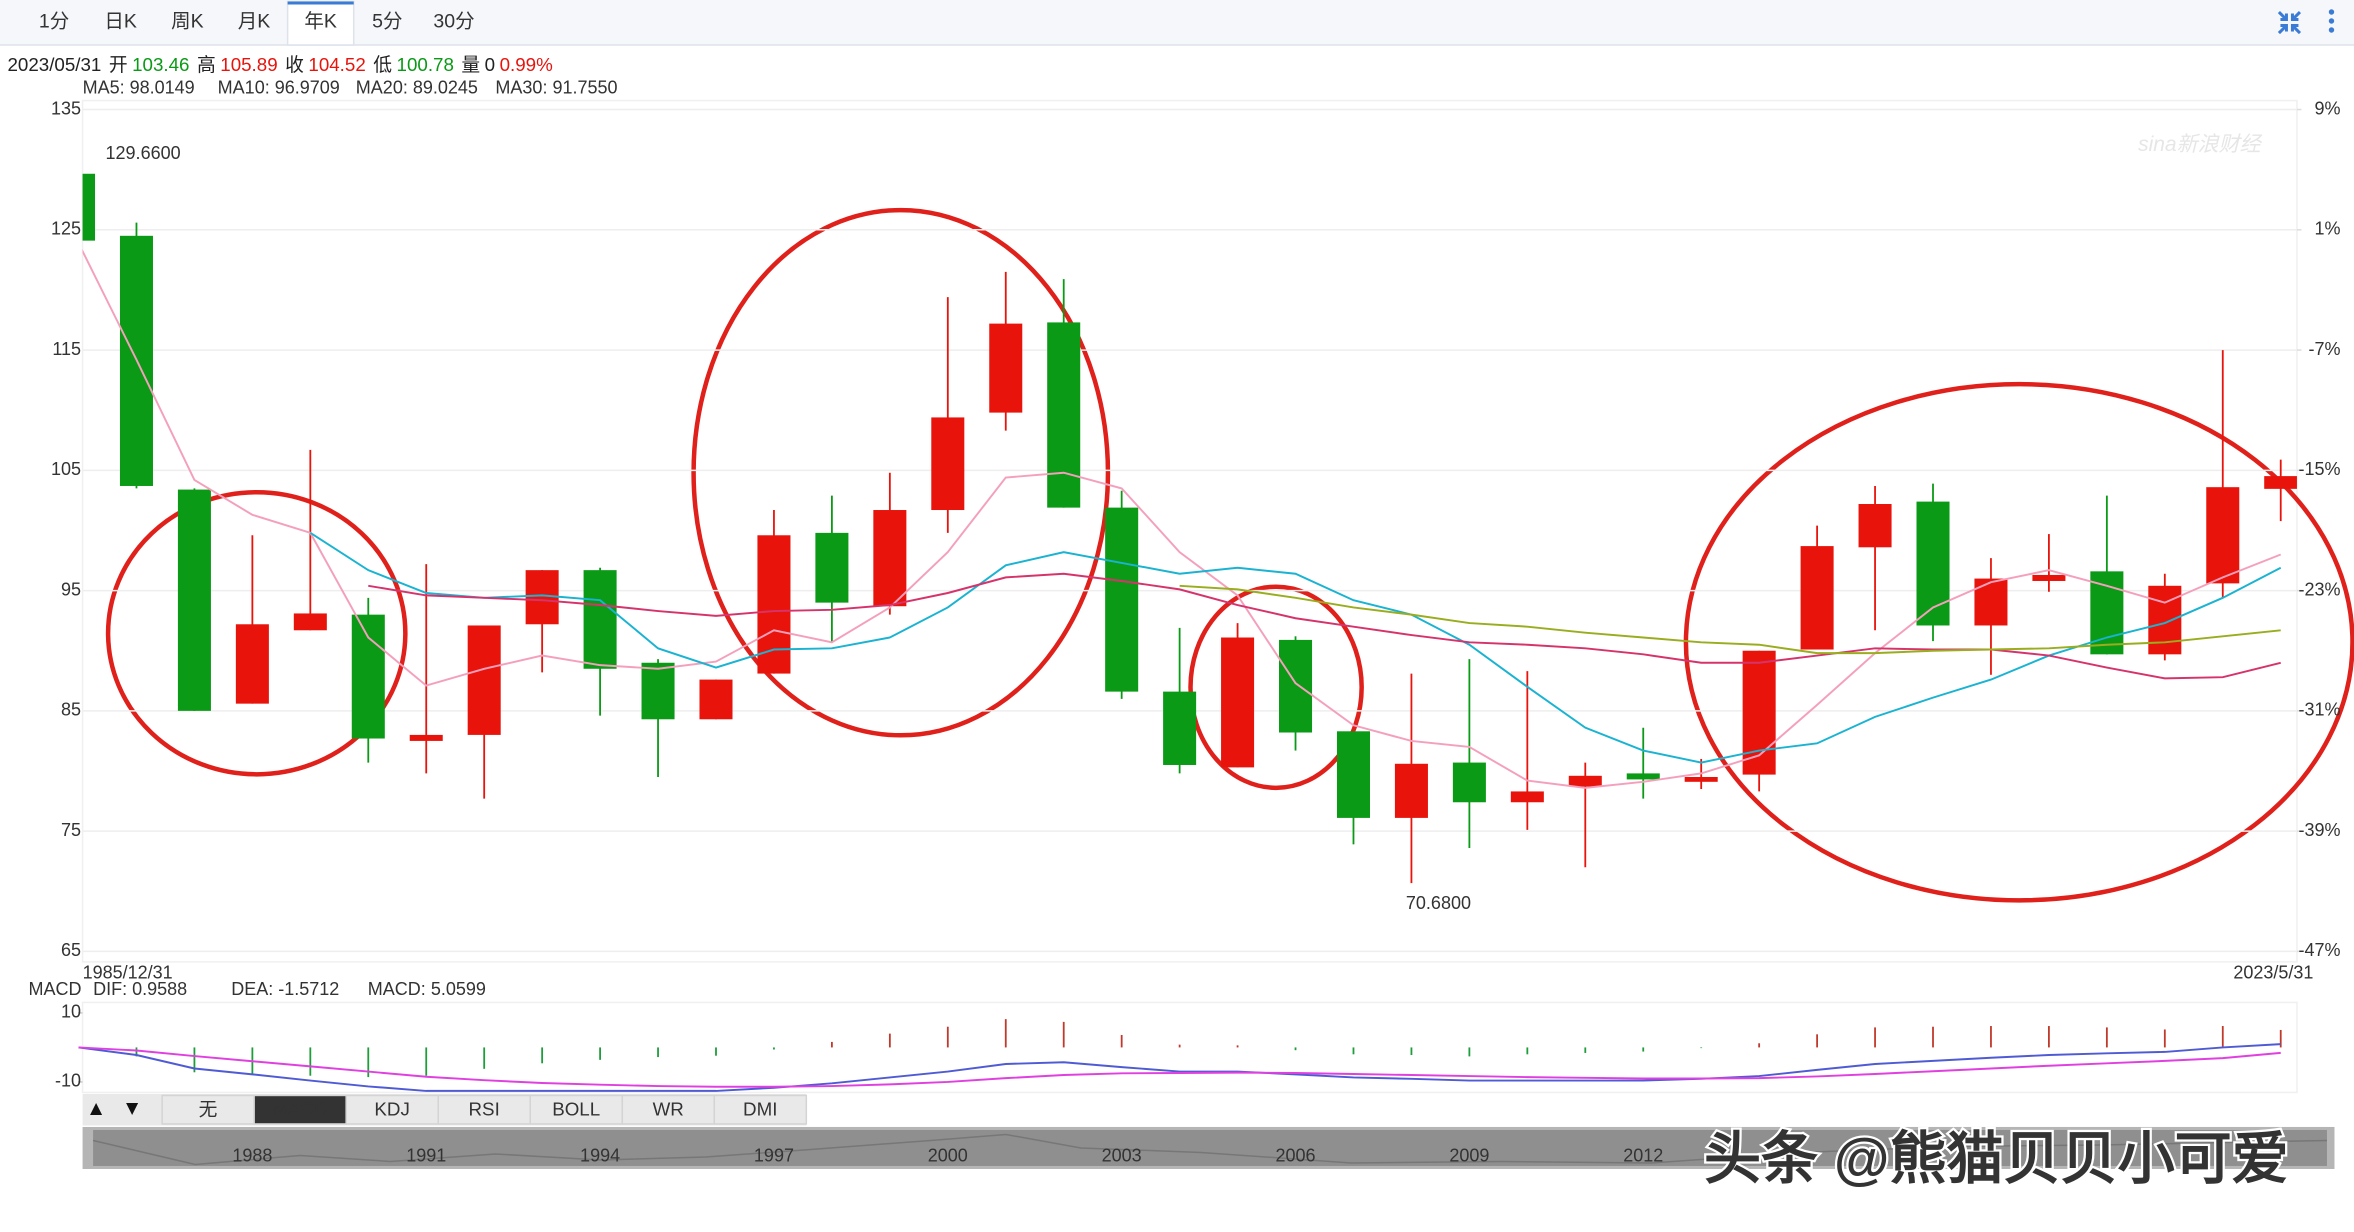  What do you see at coordinates (66, 229) in the screenshot?
I see `y-tick-label: 125` at bounding box center [66, 229].